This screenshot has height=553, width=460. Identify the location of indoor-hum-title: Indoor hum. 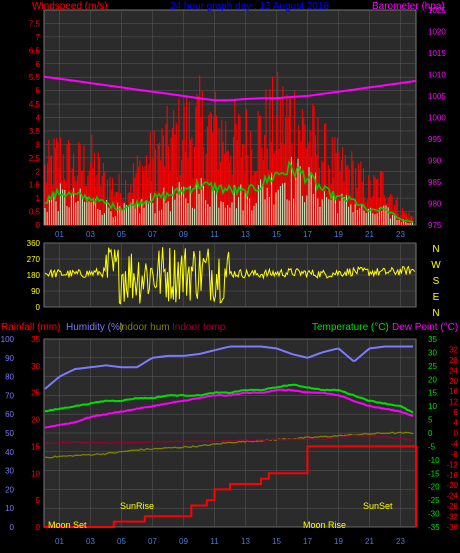
(144, 327).